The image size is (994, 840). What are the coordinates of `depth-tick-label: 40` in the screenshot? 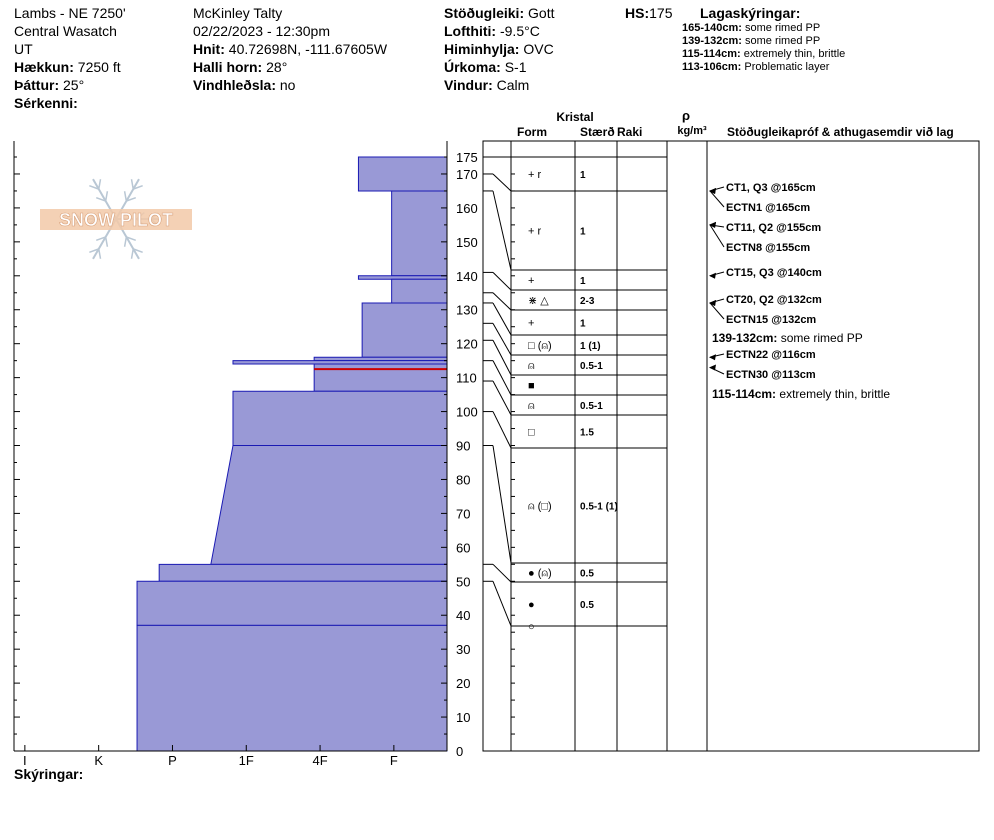 It's located at (463, 615).